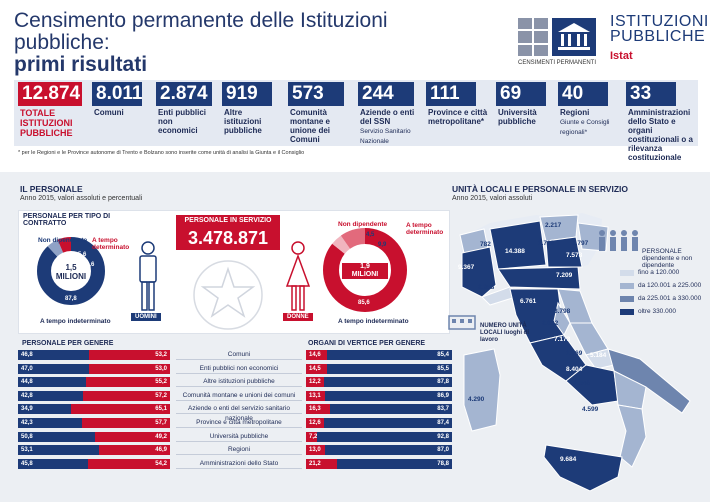  What do you see at coordinates (385, 136) in the screenshot?
I see `stat-label-sub: Servizio Sanitario Nazionale` at bounding box center [385, 136].